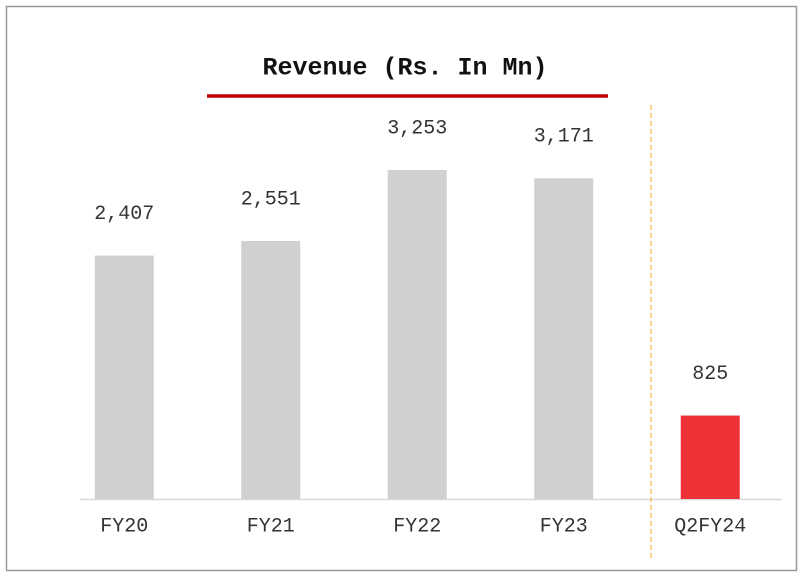 The image size is (802, 577). I want to click on x-tick-label: FY21, so click(271, 526).